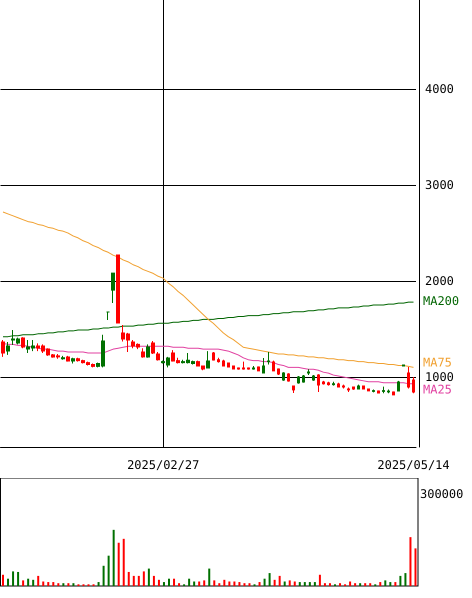 The width and height of the screenshot is (472, 598). Describe the element at coordinates (442, 494) in the screenshot. I see `text: 300000` at that location.